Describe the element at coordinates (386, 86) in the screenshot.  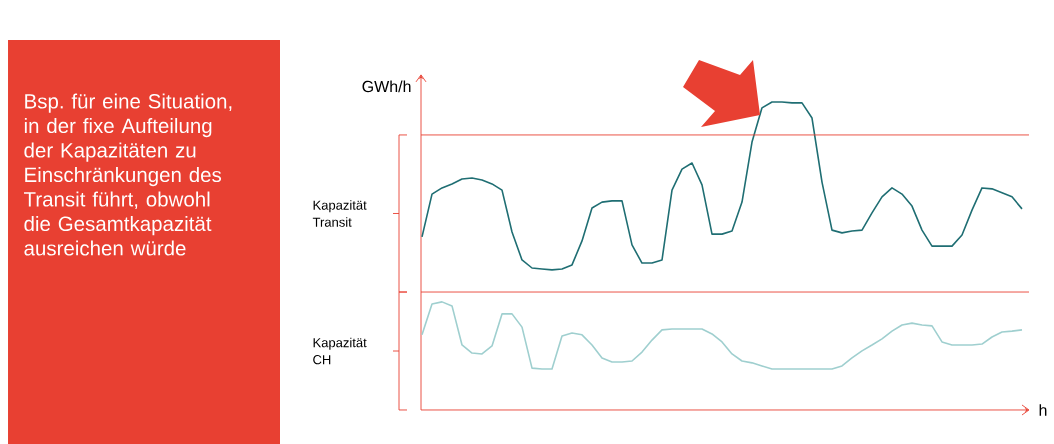
I see `y-axis-title: GWh/h` at that location.